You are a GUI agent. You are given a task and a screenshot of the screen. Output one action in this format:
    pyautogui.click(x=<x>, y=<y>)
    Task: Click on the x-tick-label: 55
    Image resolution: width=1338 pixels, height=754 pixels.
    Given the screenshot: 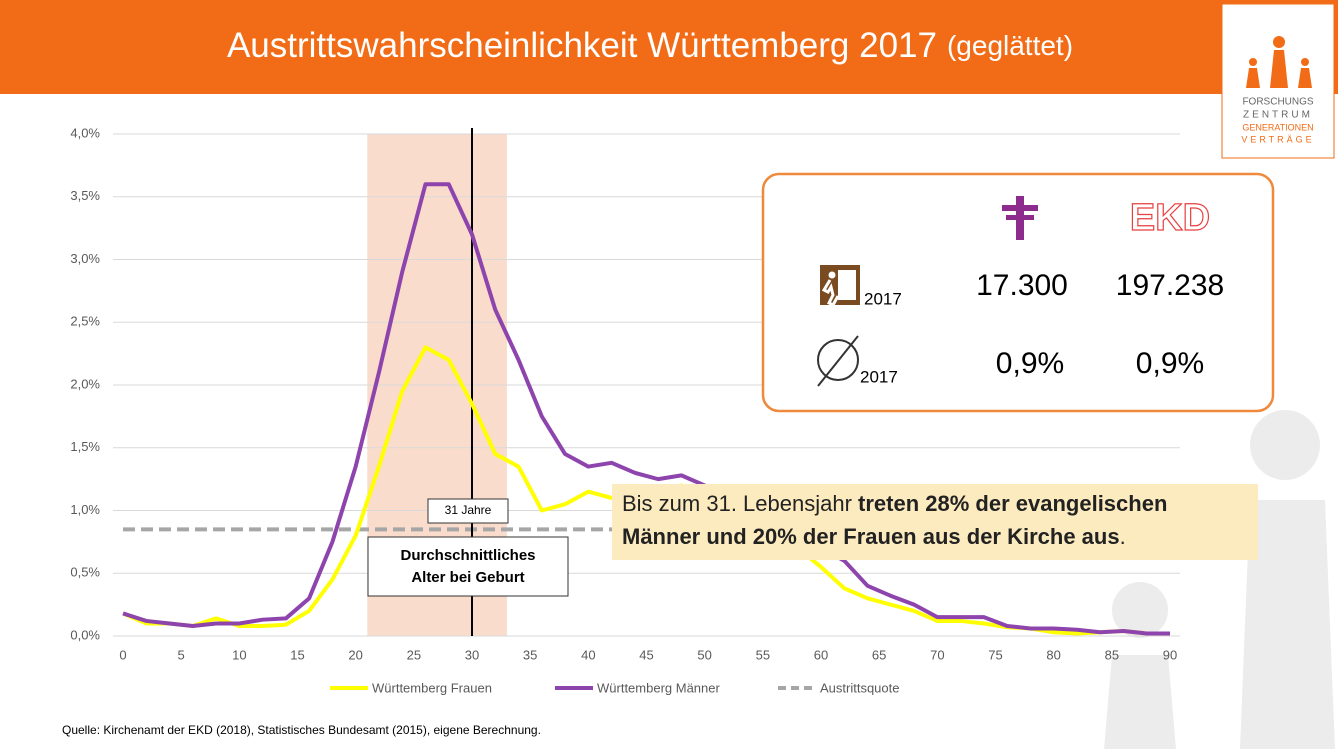 What is the action you would take?
    pyautogui.click(x=763, y=654)
    